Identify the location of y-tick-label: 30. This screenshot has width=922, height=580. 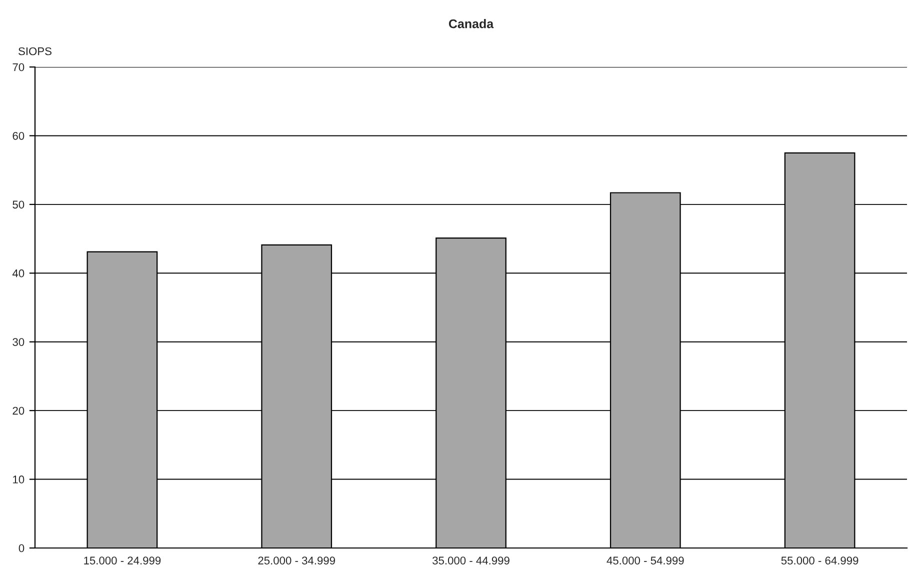
(18, 342).